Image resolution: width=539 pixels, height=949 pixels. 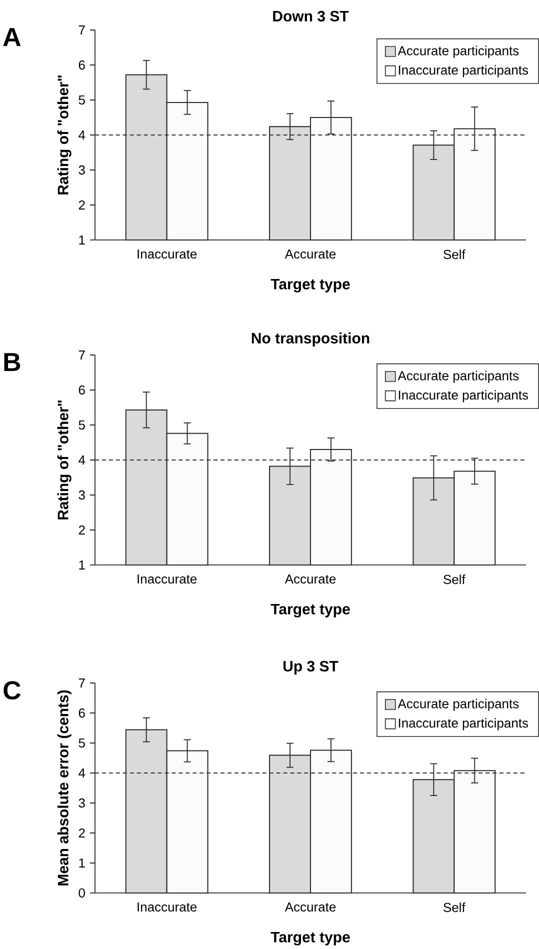 What do you see at coordinates (310, 667) in the screenshot?
I see `chart-title: Up 3 ST` at bounding box center [310, 667].